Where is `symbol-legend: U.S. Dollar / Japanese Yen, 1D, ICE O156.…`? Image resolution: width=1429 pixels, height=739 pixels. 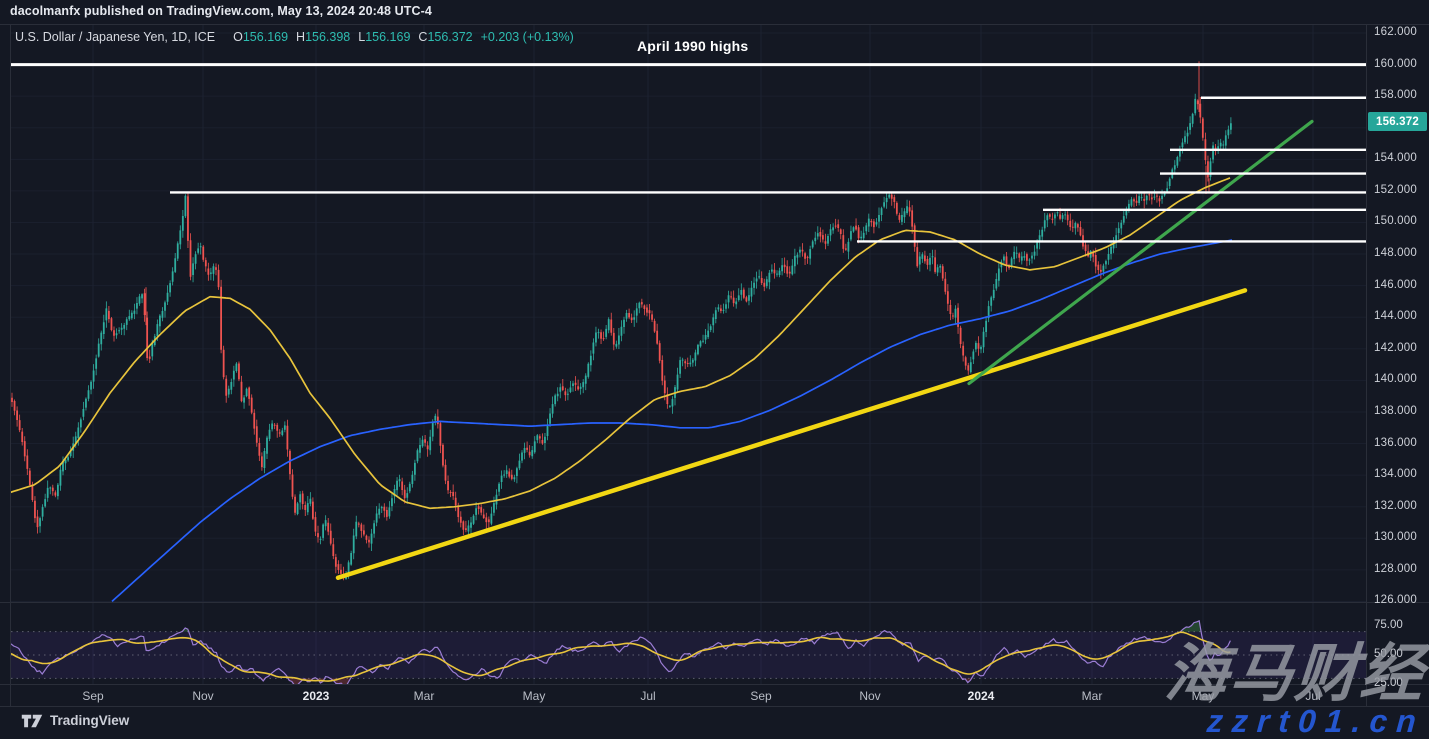 symbol-legend: U.S. Dollar / Japanese Yen, 1D, ICE O156.… is located at coordinates (294, 37).